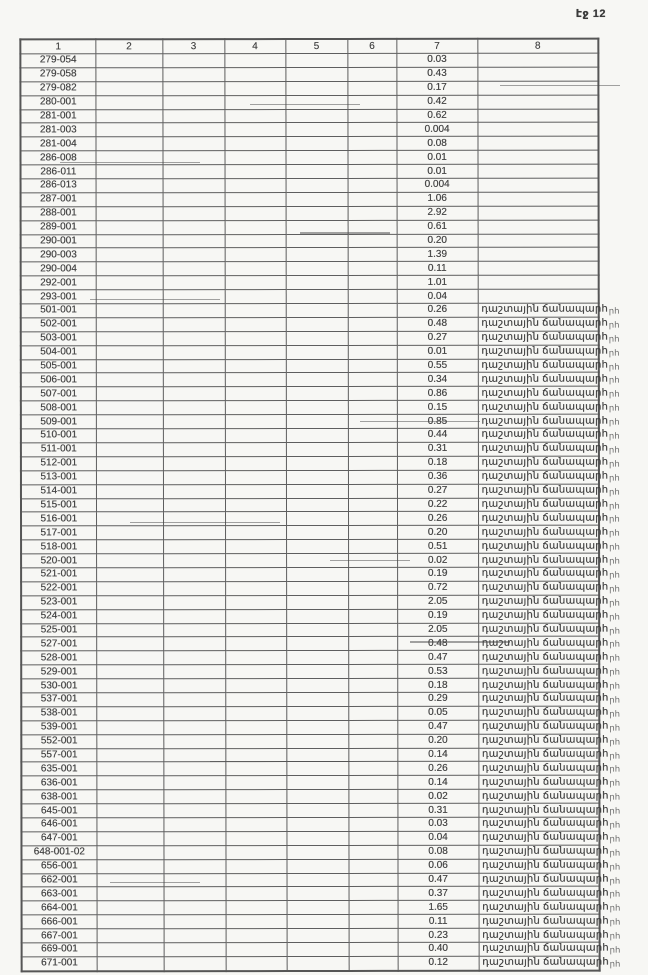 Image resolution: width=648 pixels, height=975 pixels. What do you see at coordinates (59, 935) in the screenshot?
I see `row-code-cell: 667-001` at bounding box center [59, 935].